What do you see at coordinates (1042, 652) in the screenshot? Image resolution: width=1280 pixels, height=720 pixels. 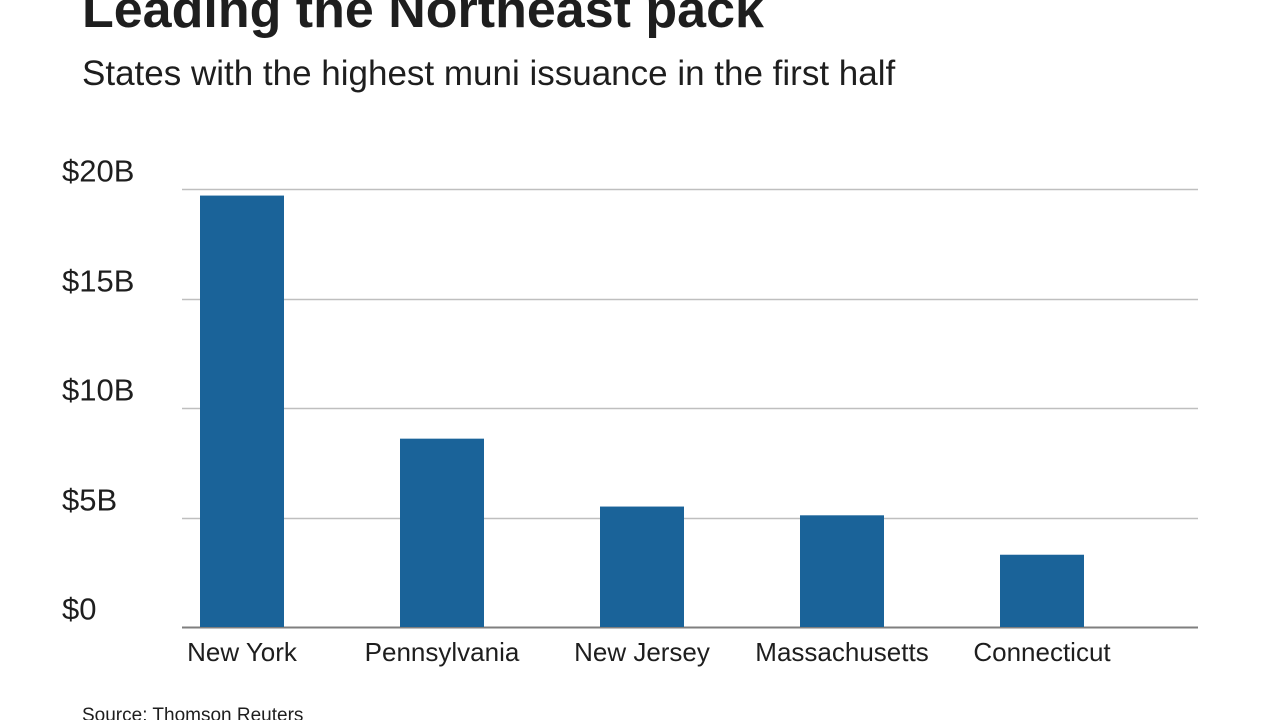 I see `x-tick-label: Connecticut` at bounding box center [1042, 652].